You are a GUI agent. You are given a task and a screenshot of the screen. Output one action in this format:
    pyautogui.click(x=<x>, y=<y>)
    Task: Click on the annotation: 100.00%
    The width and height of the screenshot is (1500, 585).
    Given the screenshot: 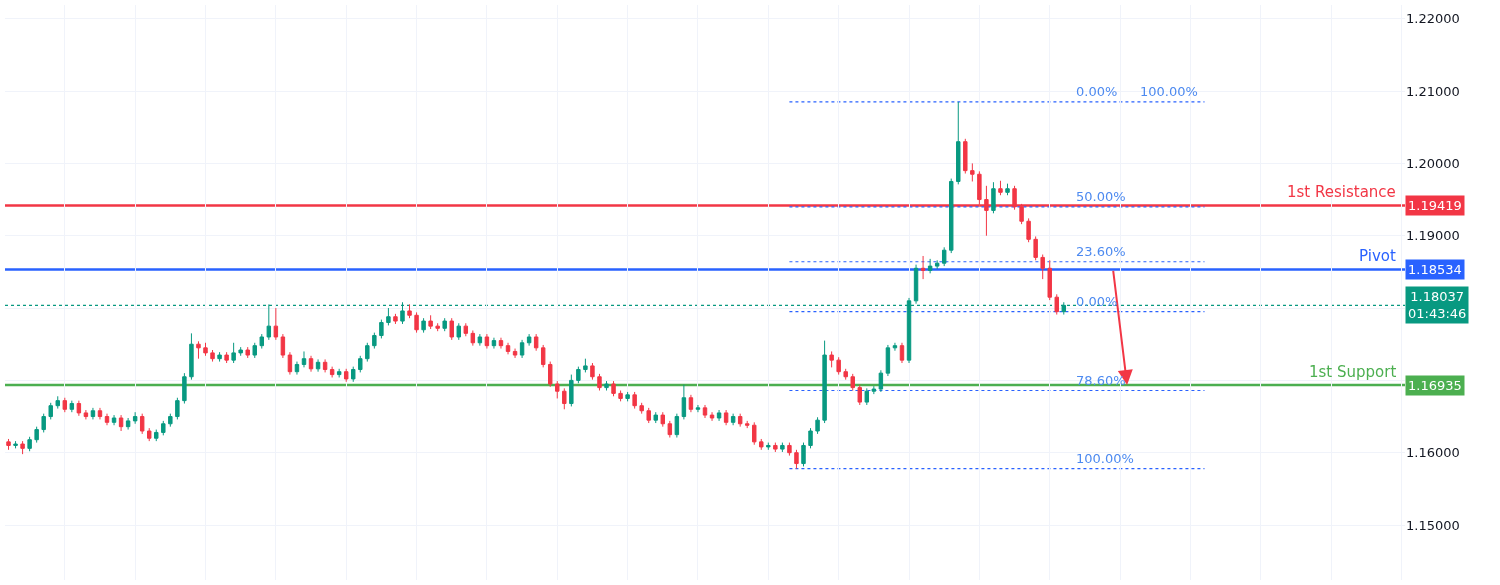 What is the action you would take?
    pyautogui.click(x=1169, y=91)
    